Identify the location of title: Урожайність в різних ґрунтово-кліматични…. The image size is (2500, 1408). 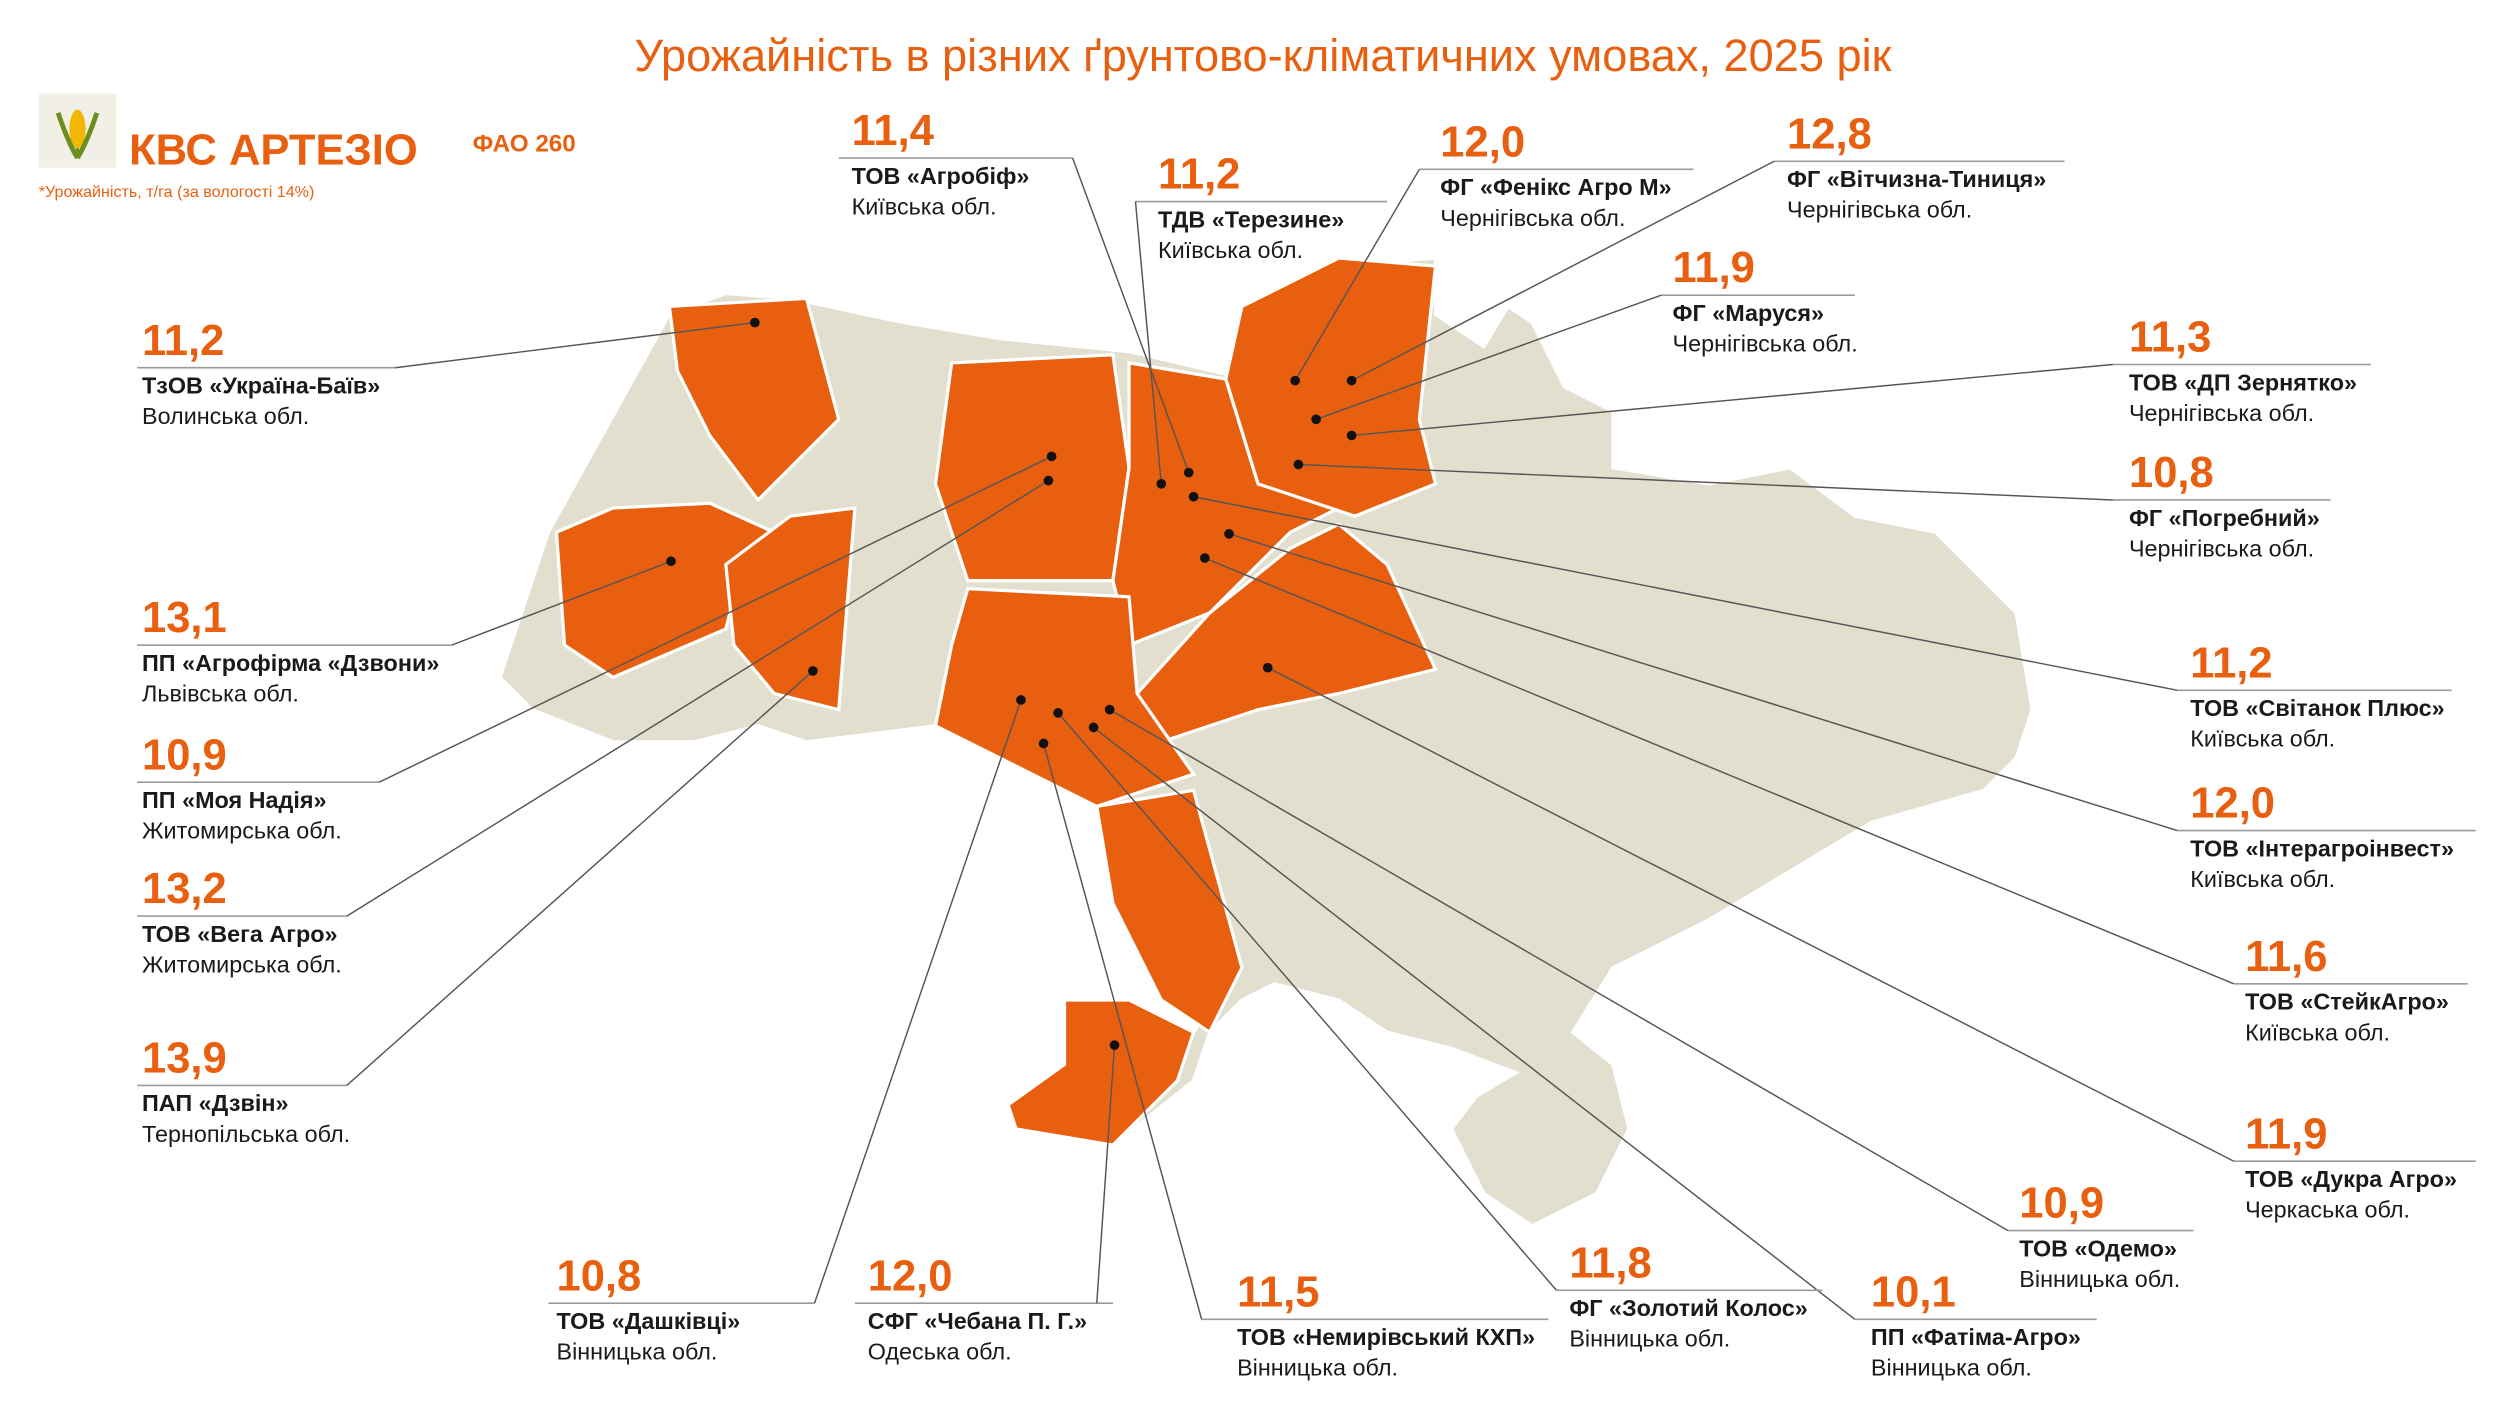
(1262, 55).